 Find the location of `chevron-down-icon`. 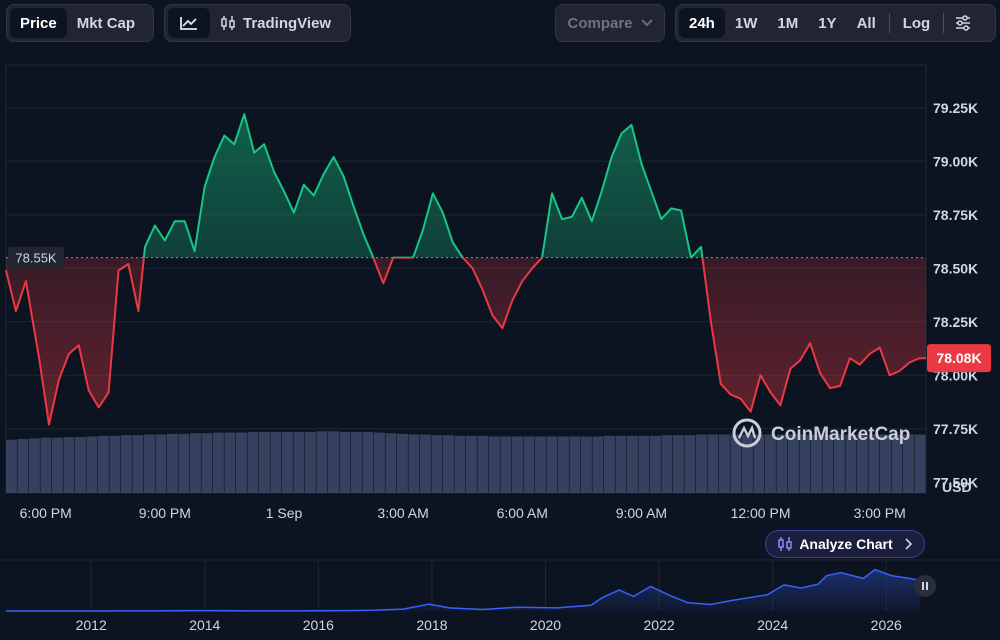

chevron-down-icon is located at coordinates (646, 23).